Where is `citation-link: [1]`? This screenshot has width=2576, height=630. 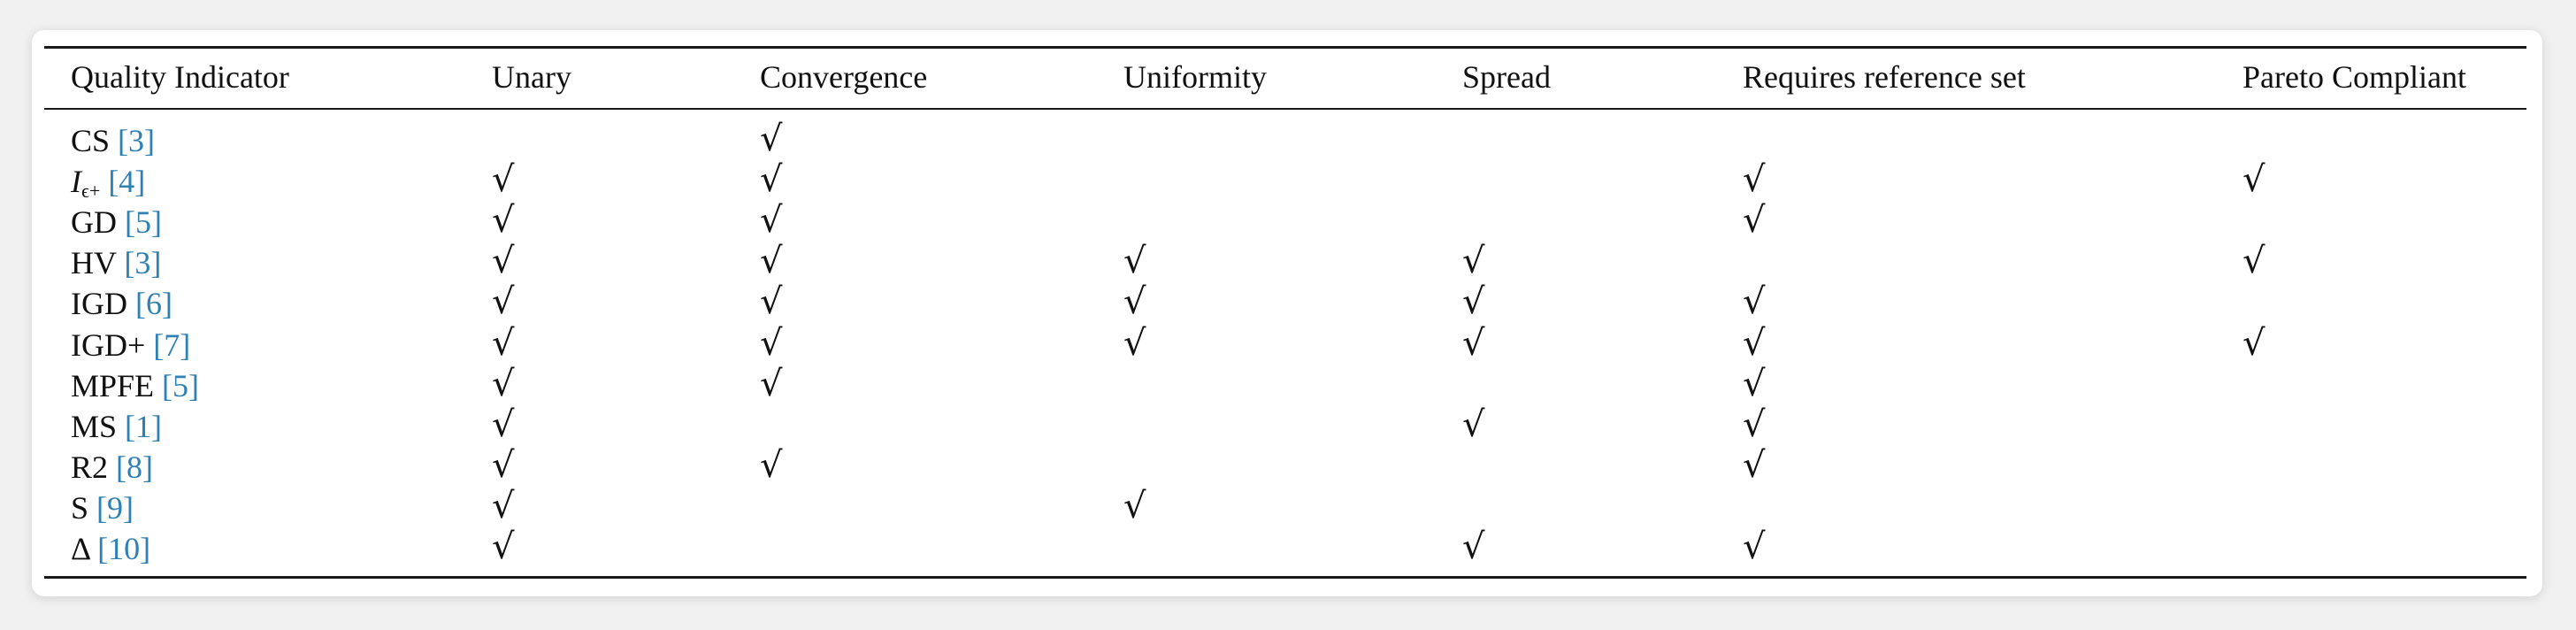
citation-link: [1] is located at coordinates (144, 426).